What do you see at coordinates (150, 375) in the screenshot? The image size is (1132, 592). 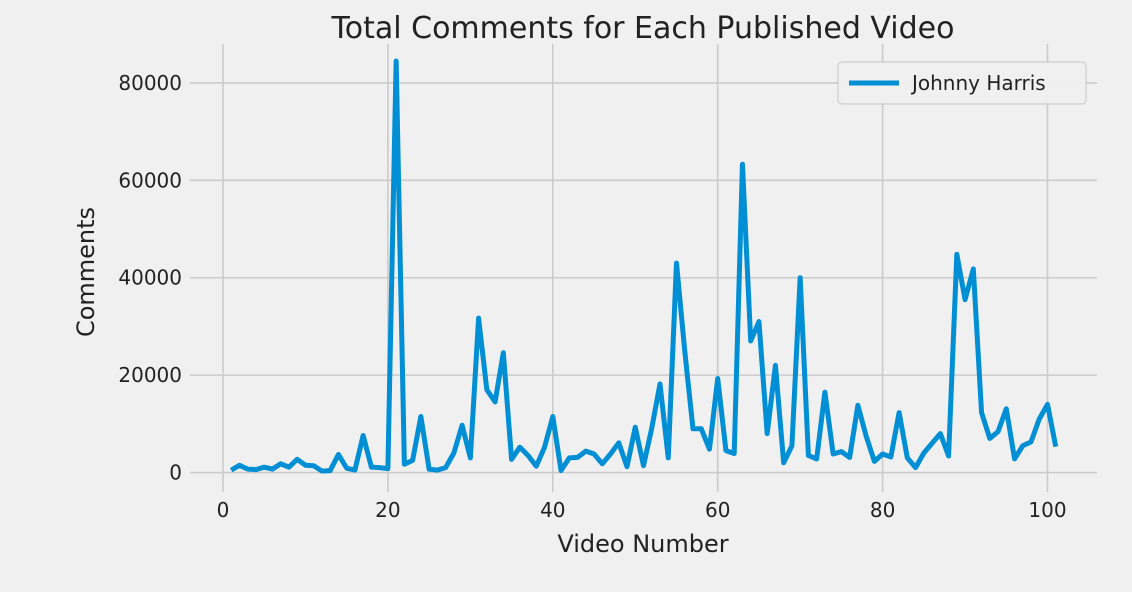 I see `y-tick-label: 20000` at bounding box center [150, 375].